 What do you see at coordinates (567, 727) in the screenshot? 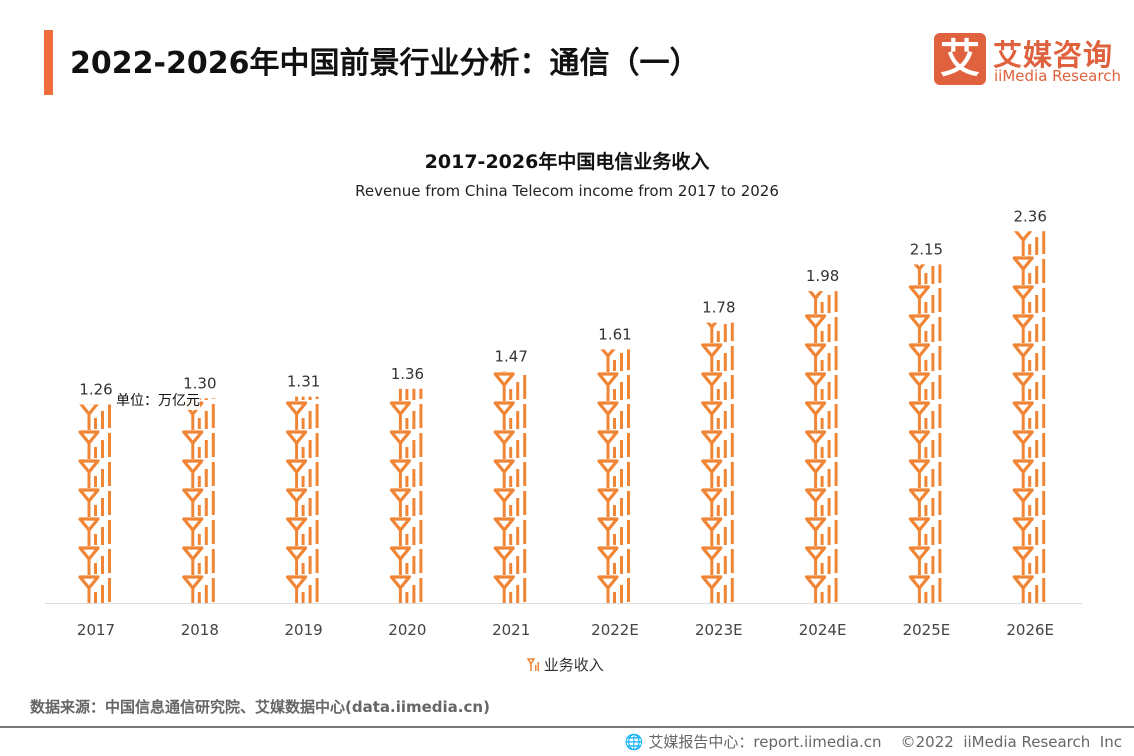
I see `footer-divider` at bounding box center [567, 727].